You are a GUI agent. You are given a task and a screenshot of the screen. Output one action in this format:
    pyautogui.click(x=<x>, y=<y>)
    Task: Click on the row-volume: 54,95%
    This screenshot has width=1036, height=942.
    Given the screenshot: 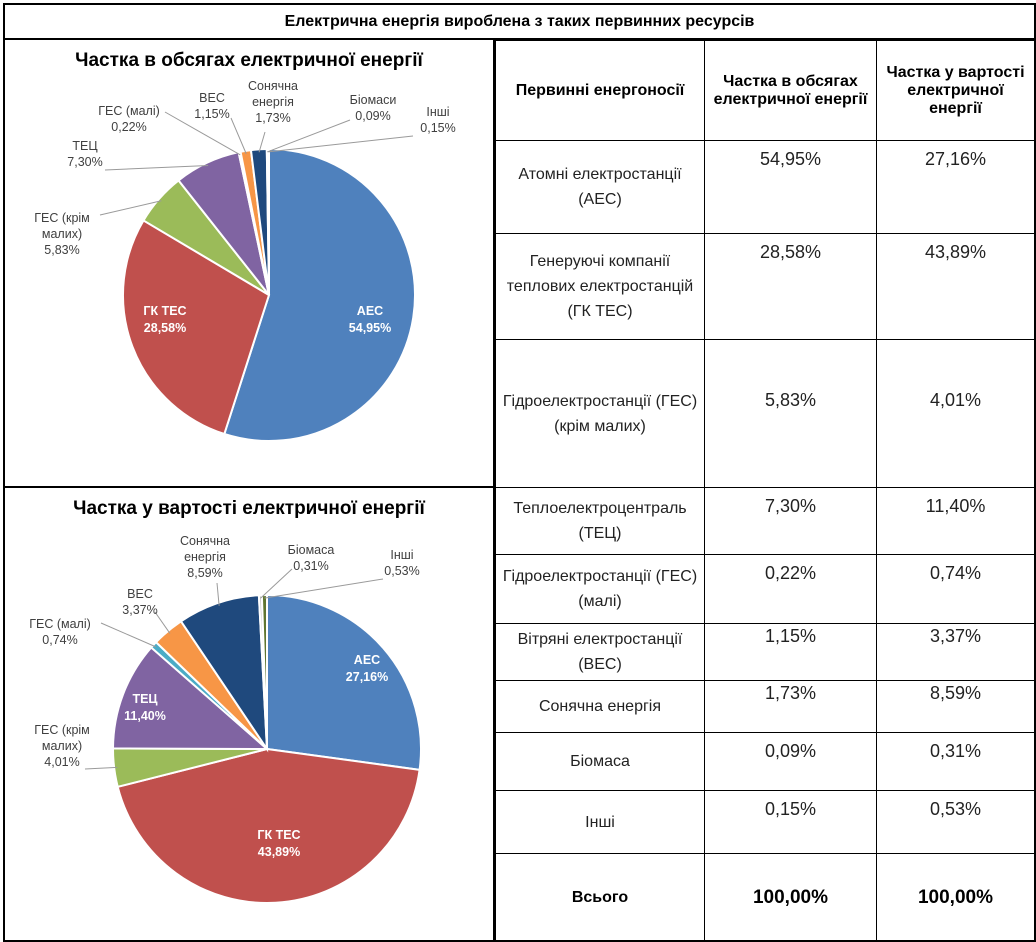 What is the action you would take?
    pyautogui.click(x=790, y=187)
    